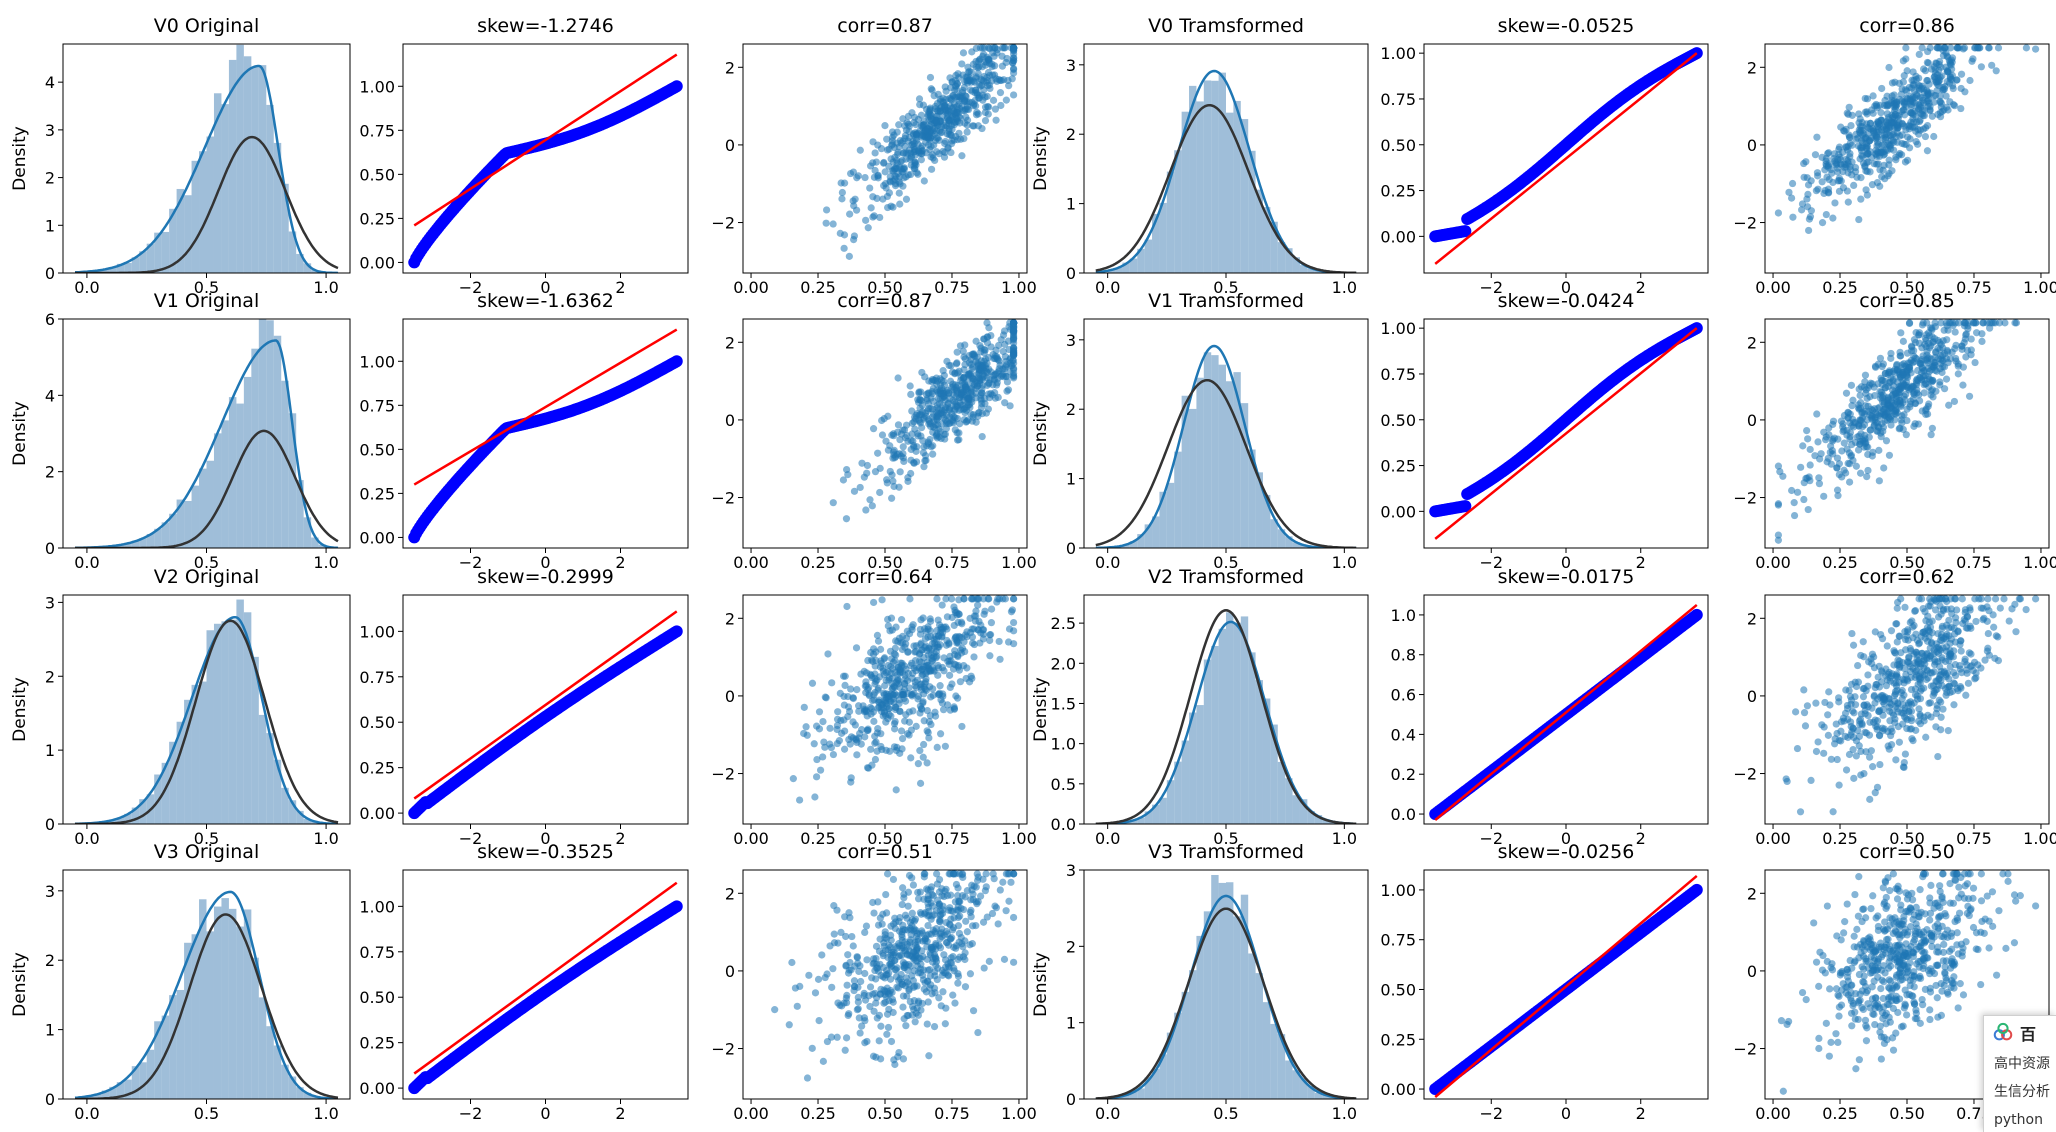 The width and height of the screenshot is (2056, 1132). I want to click on y-tick-label: −2, so click(1745, 498).